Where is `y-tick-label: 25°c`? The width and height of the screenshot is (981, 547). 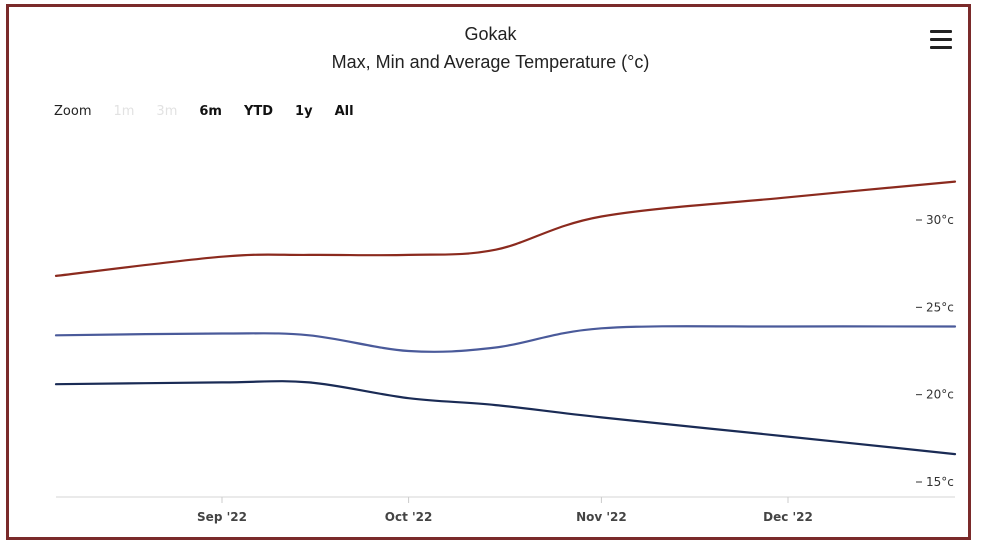 y-tick-label: 25°c is located at coordinates (940, 307).